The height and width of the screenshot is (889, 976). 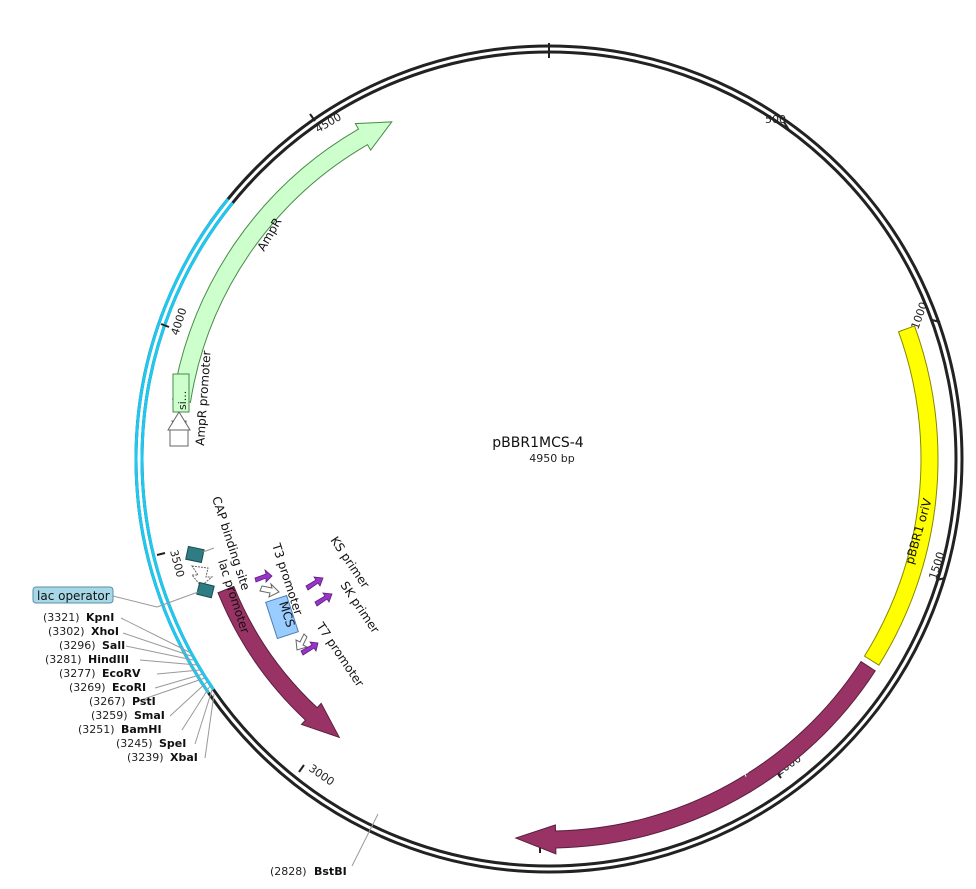 I want to click on site-position: (3277), so click(x=77, y=673).